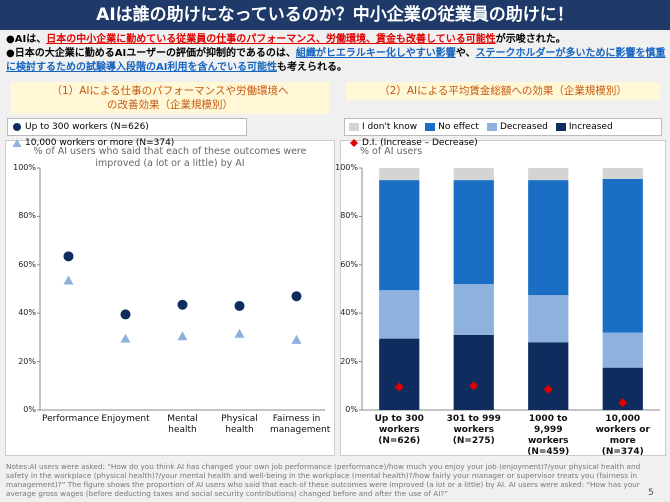  Describe the element at coordinates (548, 435) in the screenshot. I see `x-tick-label: 1000 to 9,999 workers (N=459)` at that location.